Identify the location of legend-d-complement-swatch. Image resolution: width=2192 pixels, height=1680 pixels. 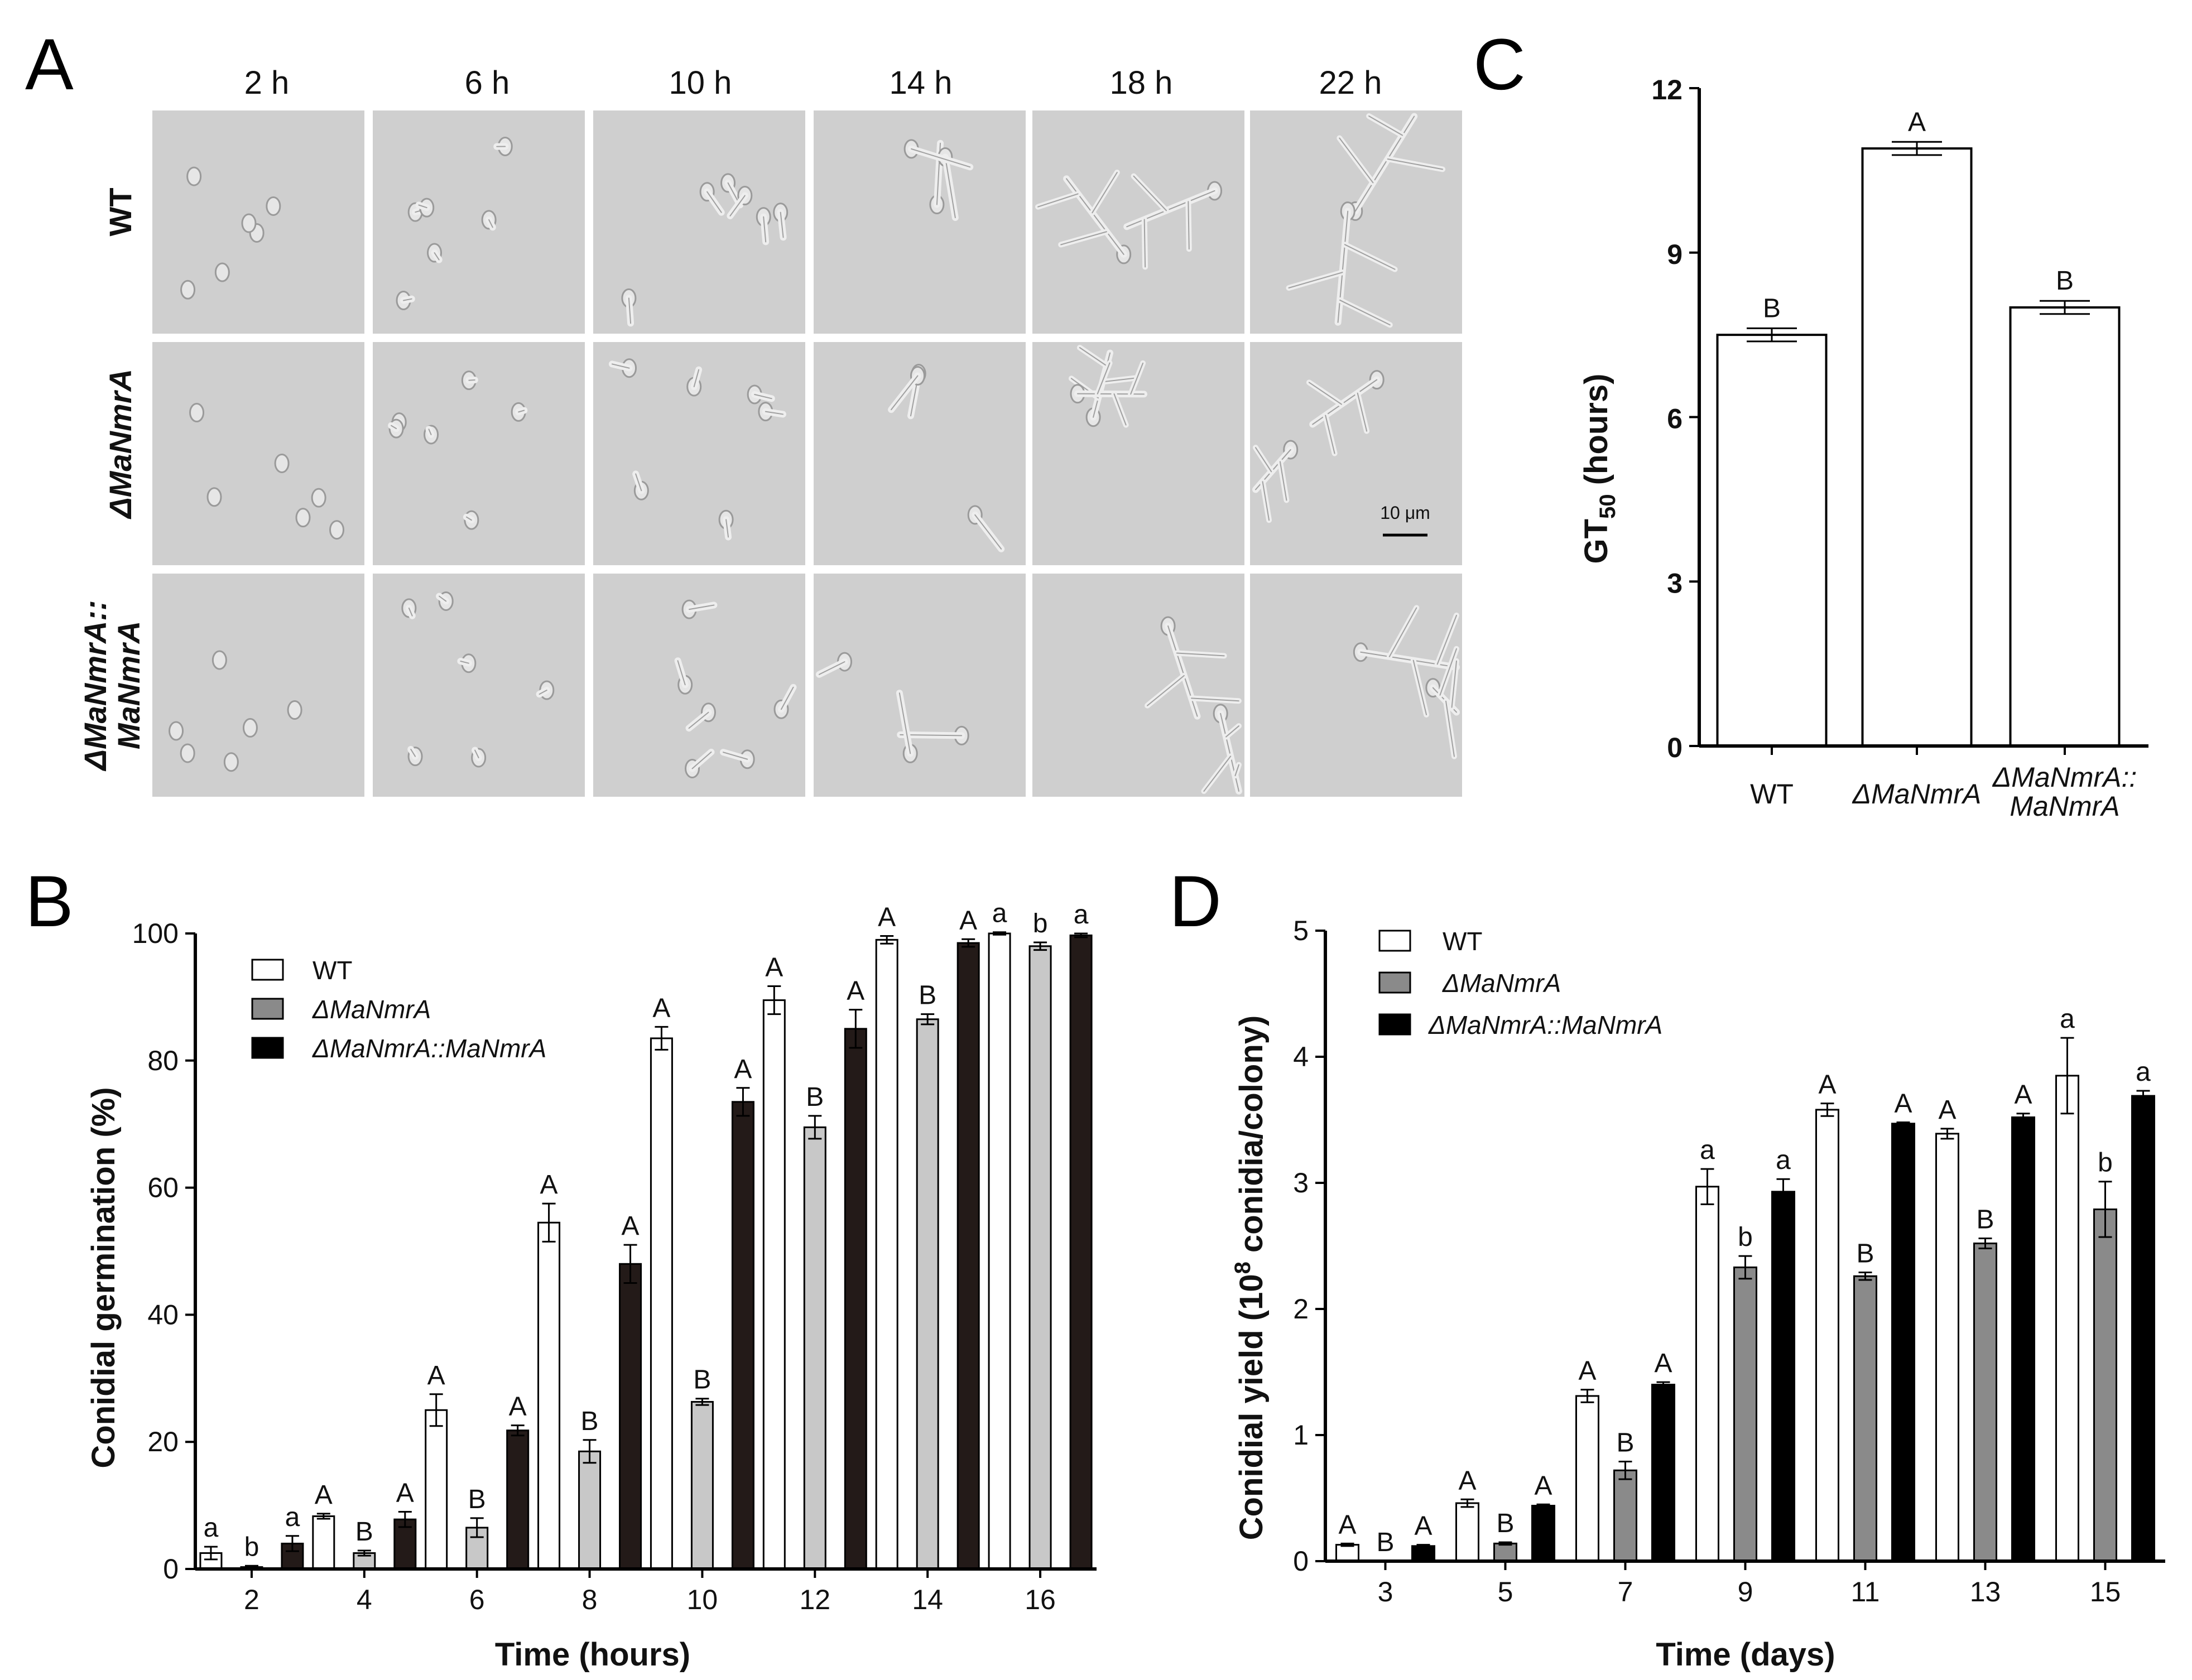
(1394, 1024).